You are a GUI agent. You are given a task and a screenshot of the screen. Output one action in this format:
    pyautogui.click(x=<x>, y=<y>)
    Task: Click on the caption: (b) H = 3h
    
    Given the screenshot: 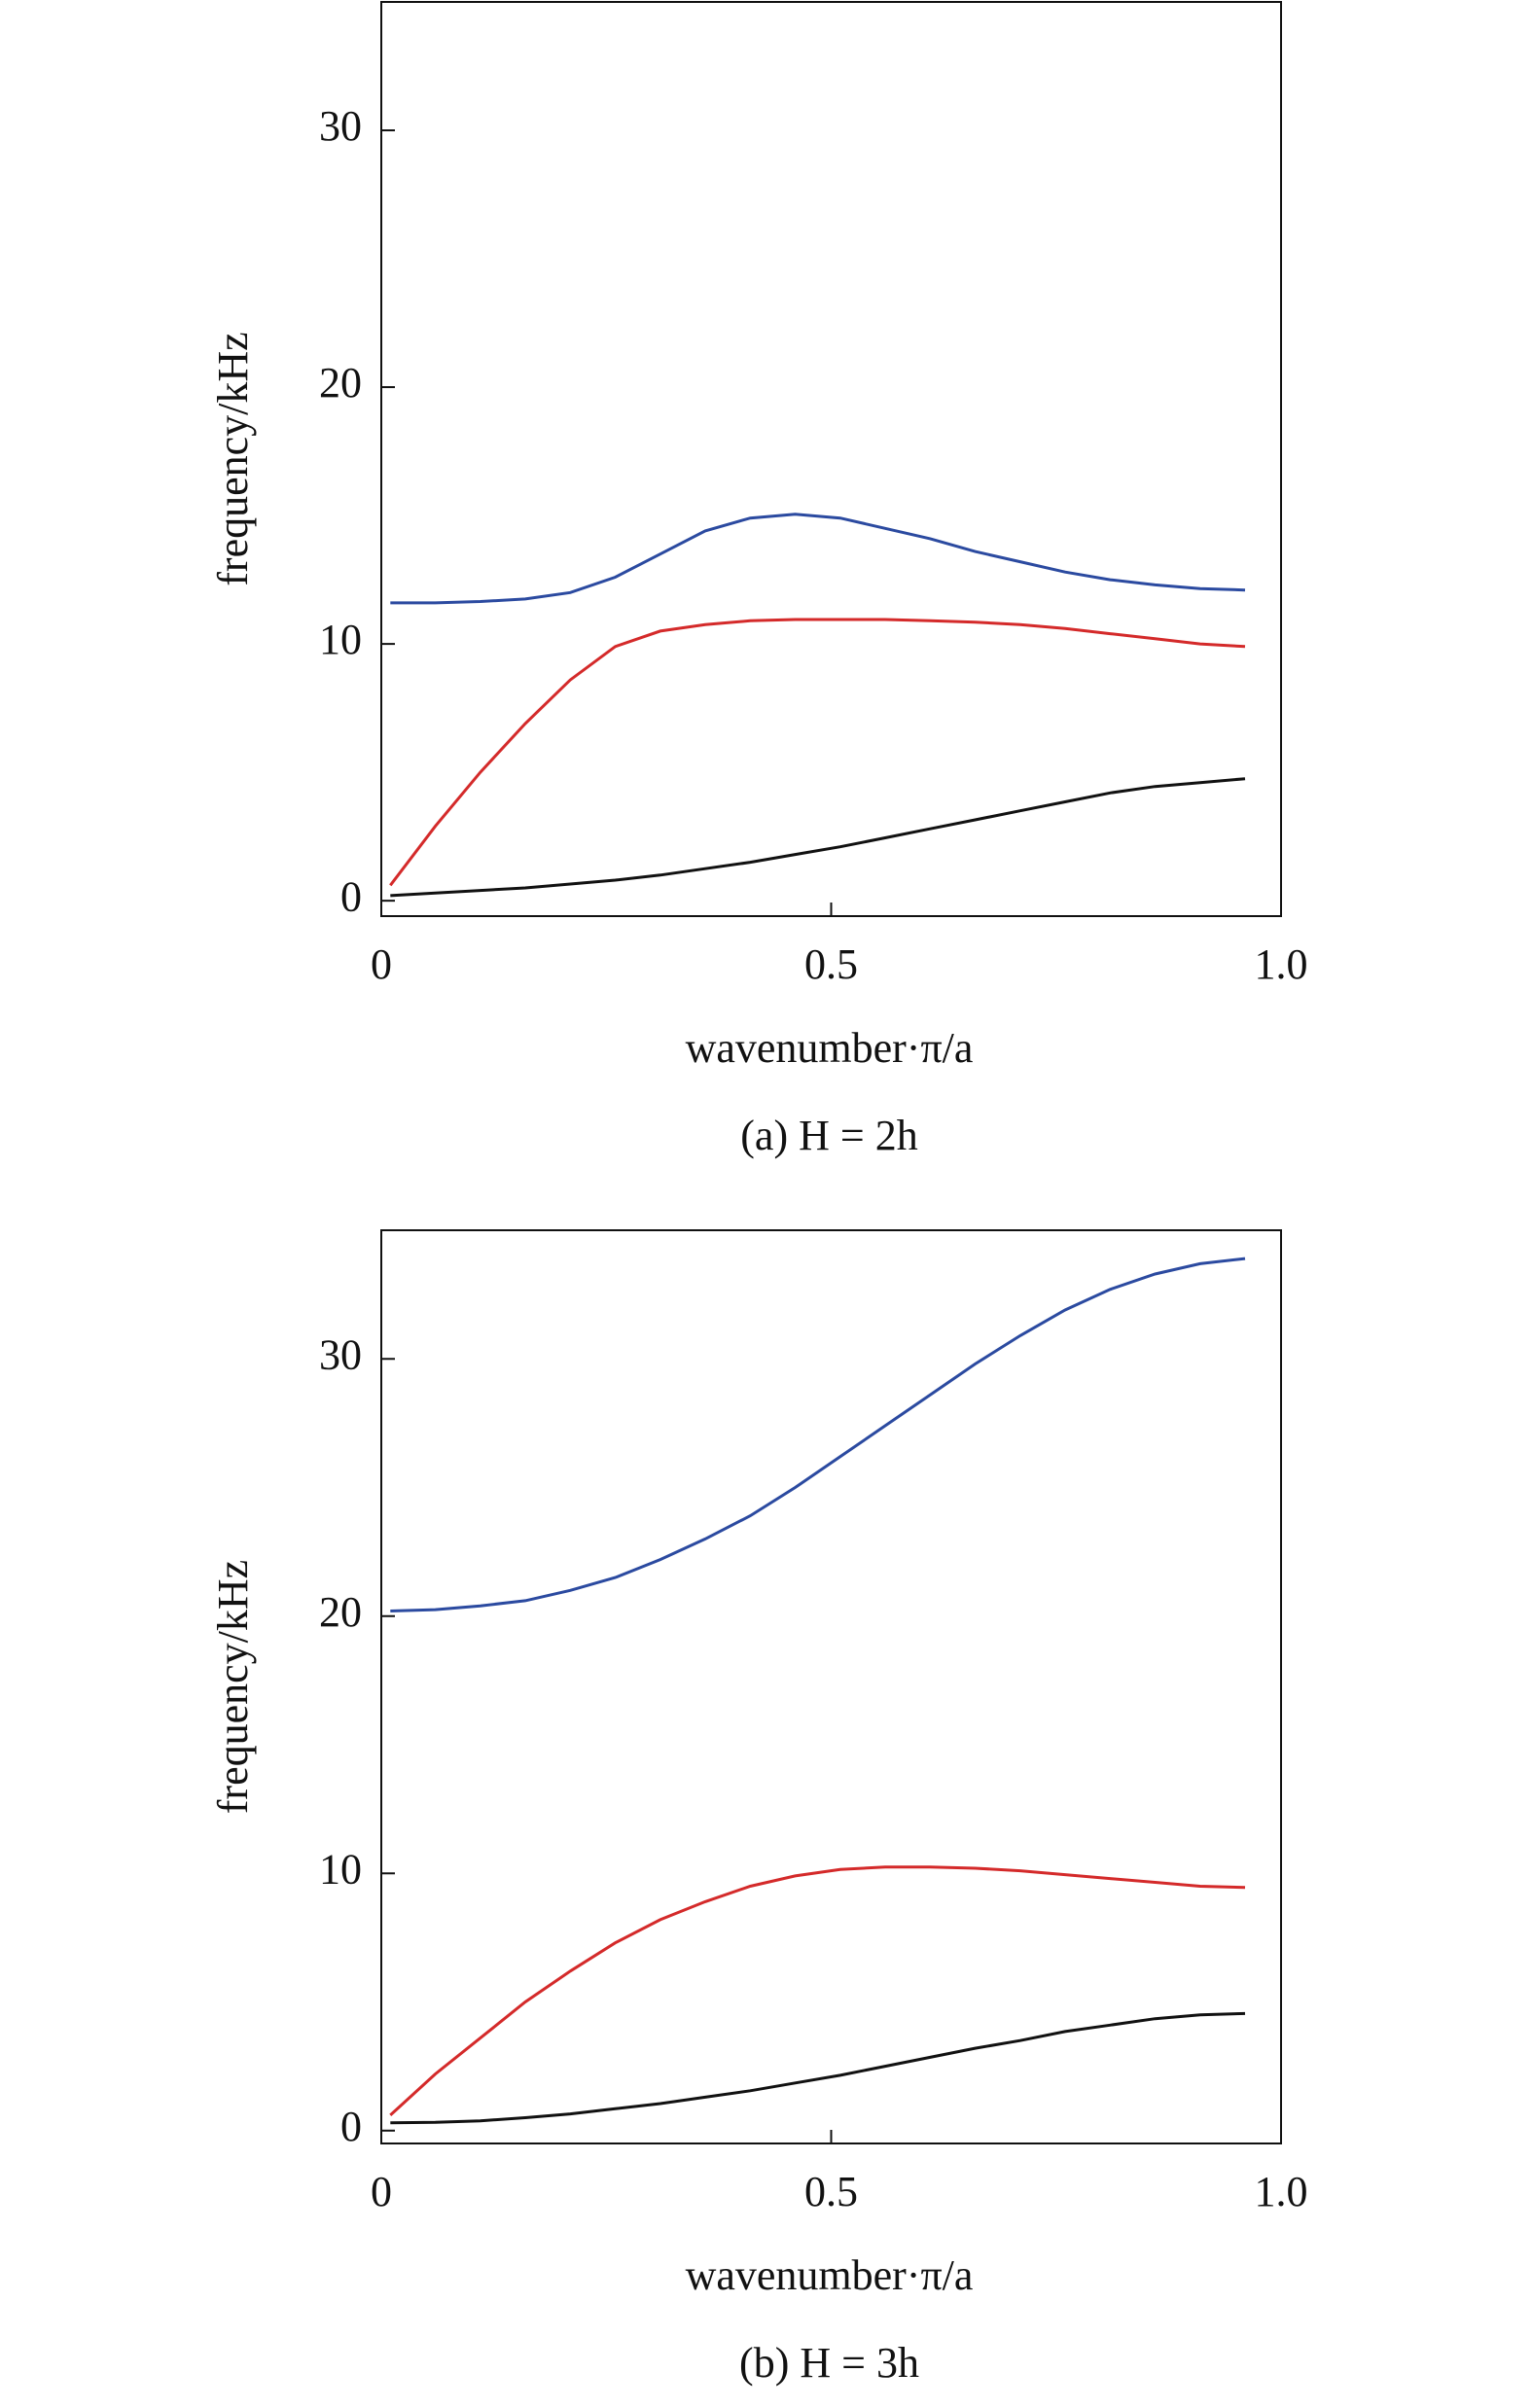 What is the action you would take?
    pyautogui.click(x=829, y=2363)
    